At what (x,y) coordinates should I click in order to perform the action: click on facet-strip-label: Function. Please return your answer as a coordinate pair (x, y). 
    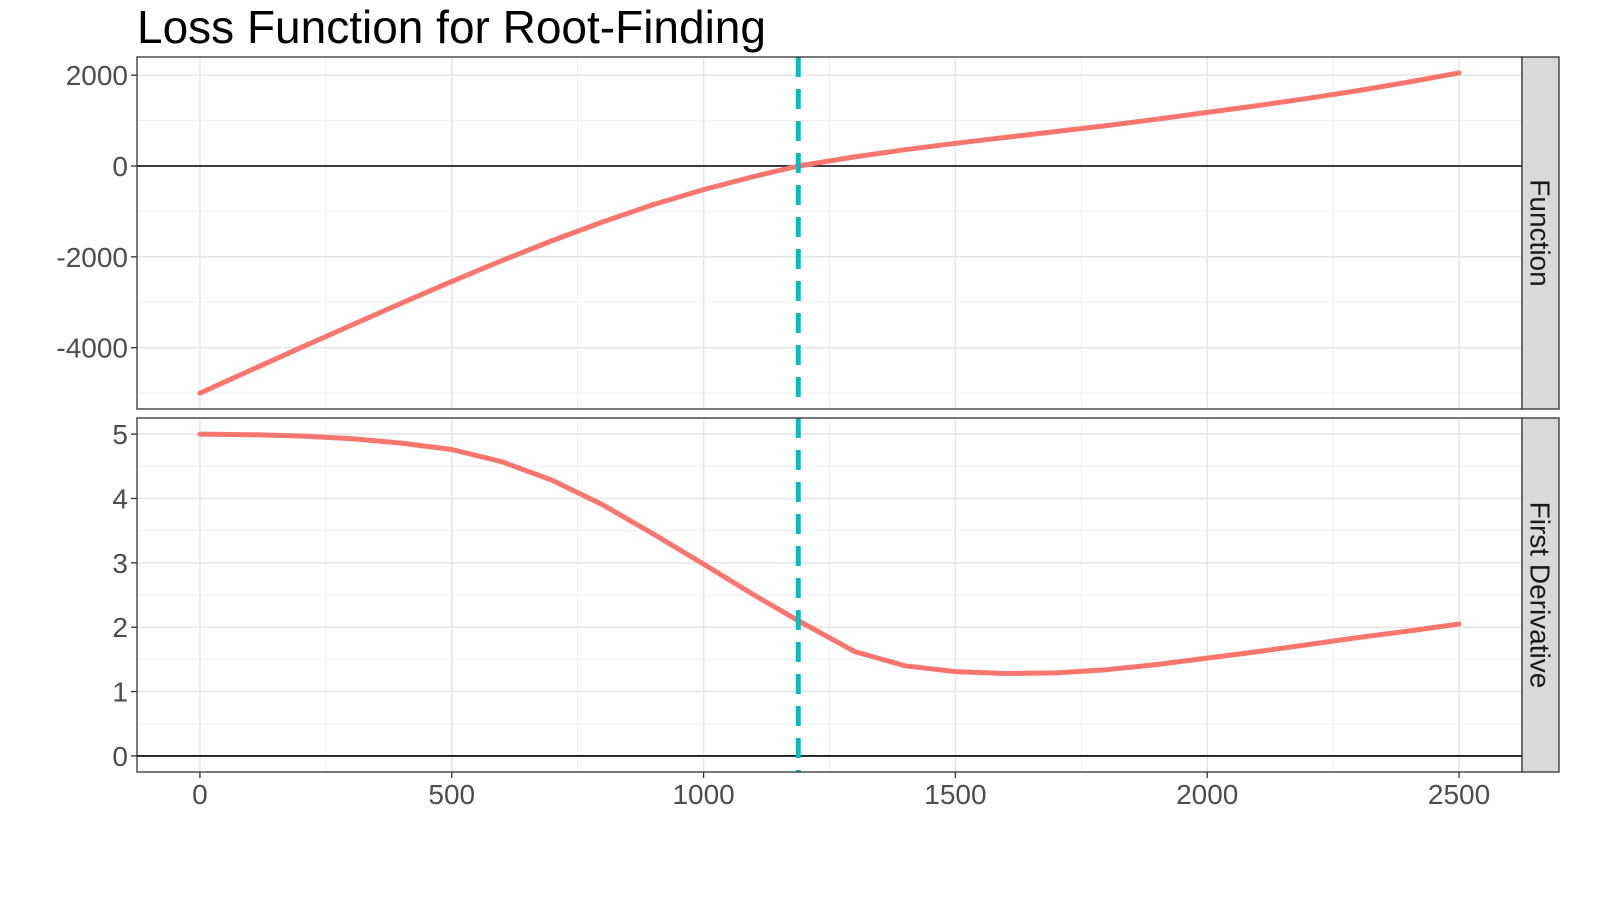
    Looking at the image, I should click on (1540, 232).